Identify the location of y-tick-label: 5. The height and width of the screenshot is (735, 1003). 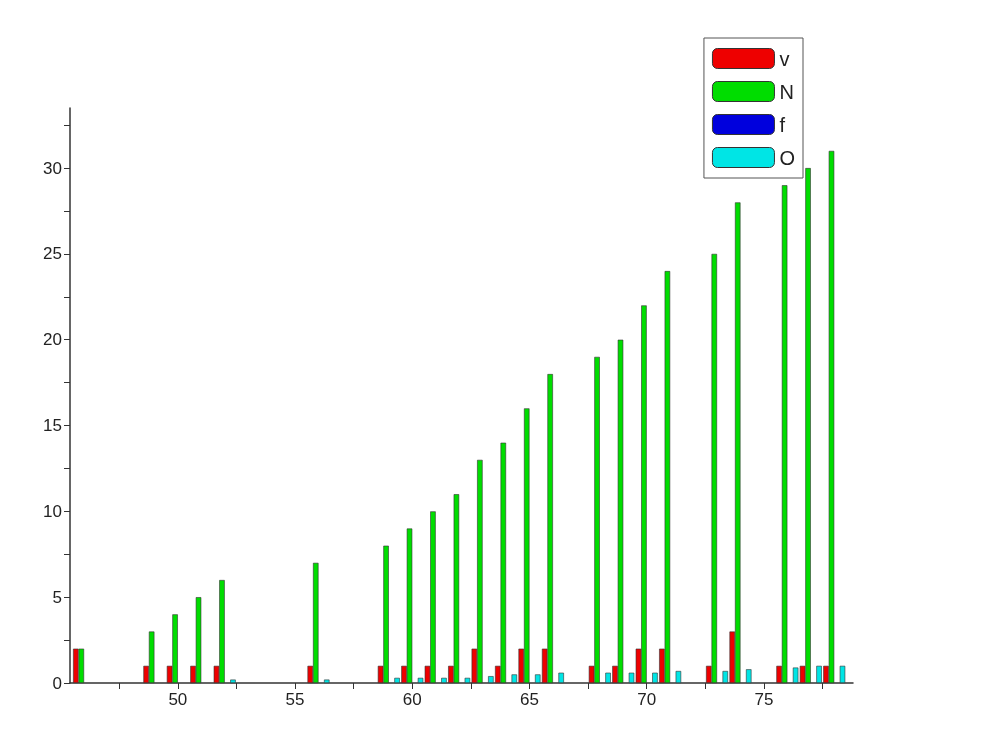
(57, 597).